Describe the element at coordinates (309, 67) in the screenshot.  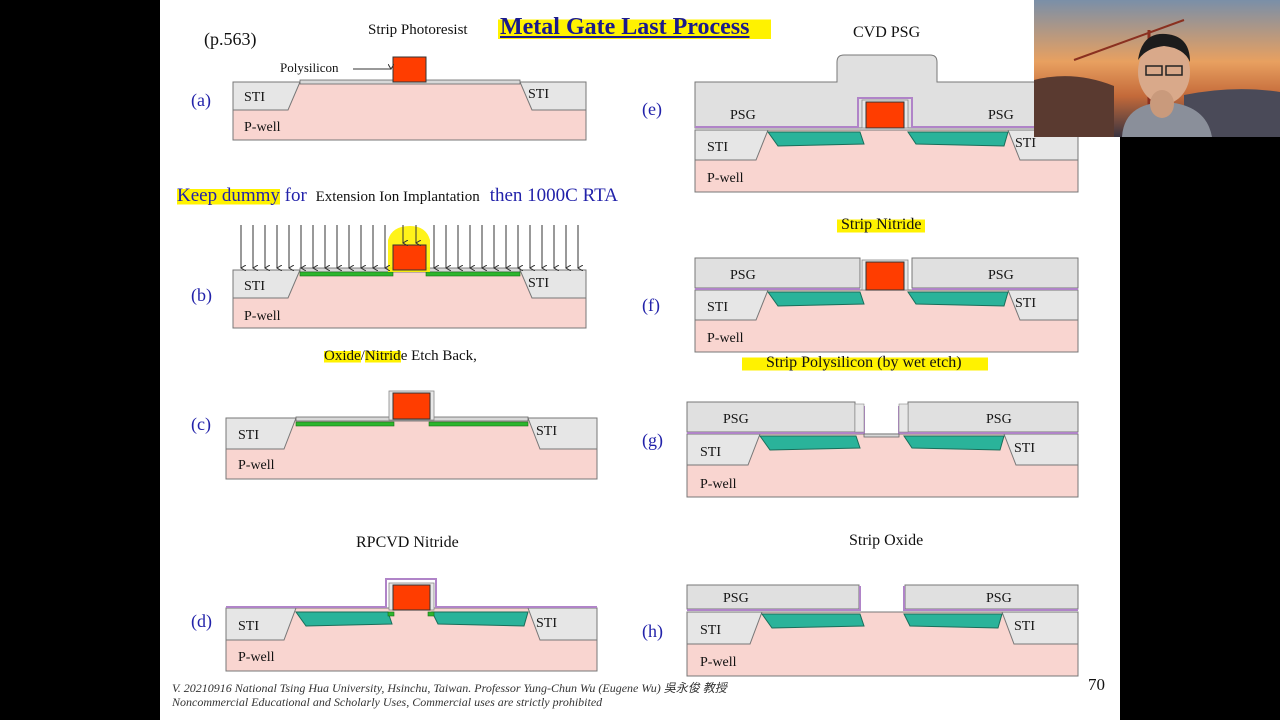
I see `caption-polysilicon: Polysilicon` at that location.